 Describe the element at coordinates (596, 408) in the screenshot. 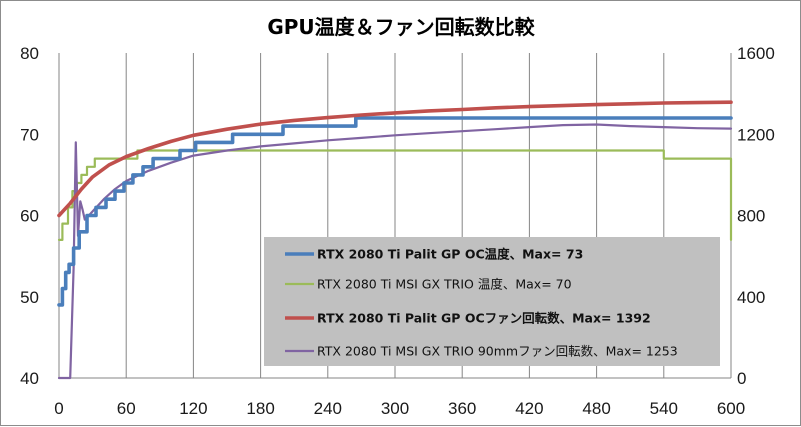

I see `x-tick-label: 480` at that location.